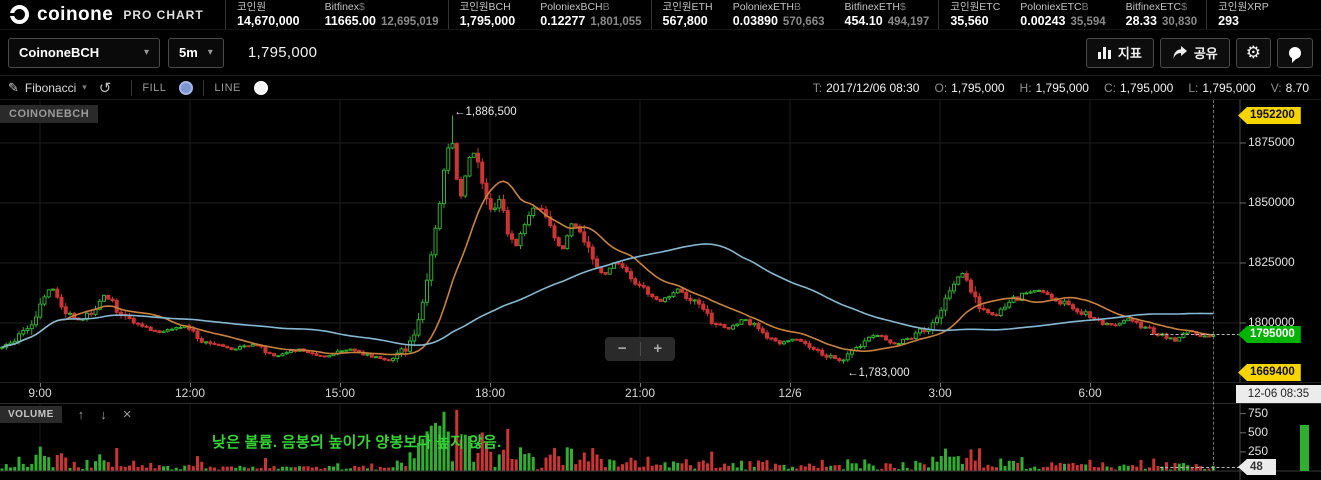 This screenshot has height=480, width=1321. Describe the element at coordinates (186, 87) in the screenshot. I see `fill-color-swatch` at that location.